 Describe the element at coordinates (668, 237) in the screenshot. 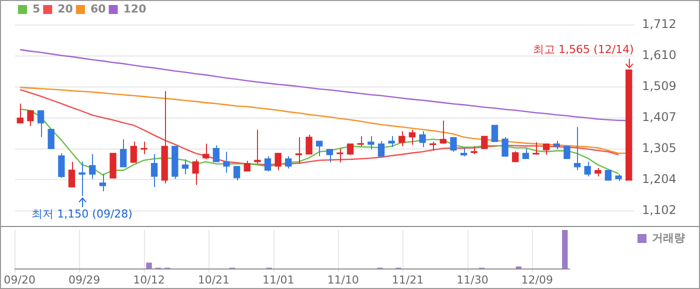

I see `legend-label: 거래량` at that location.